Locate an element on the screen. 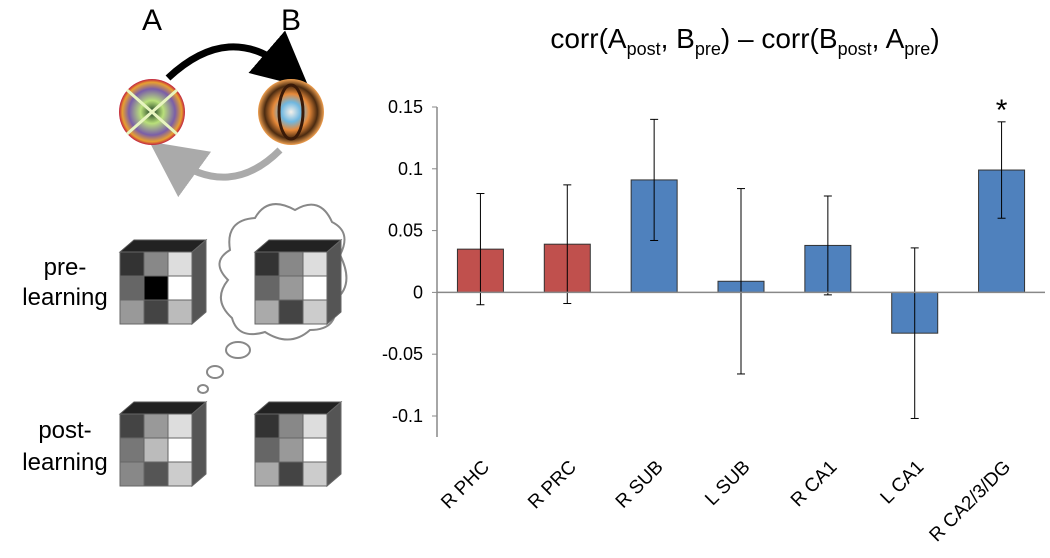 The height and width of the screenshot is (558, 1050). x-tick-label: R PRC is located at coordinates (552, 485).